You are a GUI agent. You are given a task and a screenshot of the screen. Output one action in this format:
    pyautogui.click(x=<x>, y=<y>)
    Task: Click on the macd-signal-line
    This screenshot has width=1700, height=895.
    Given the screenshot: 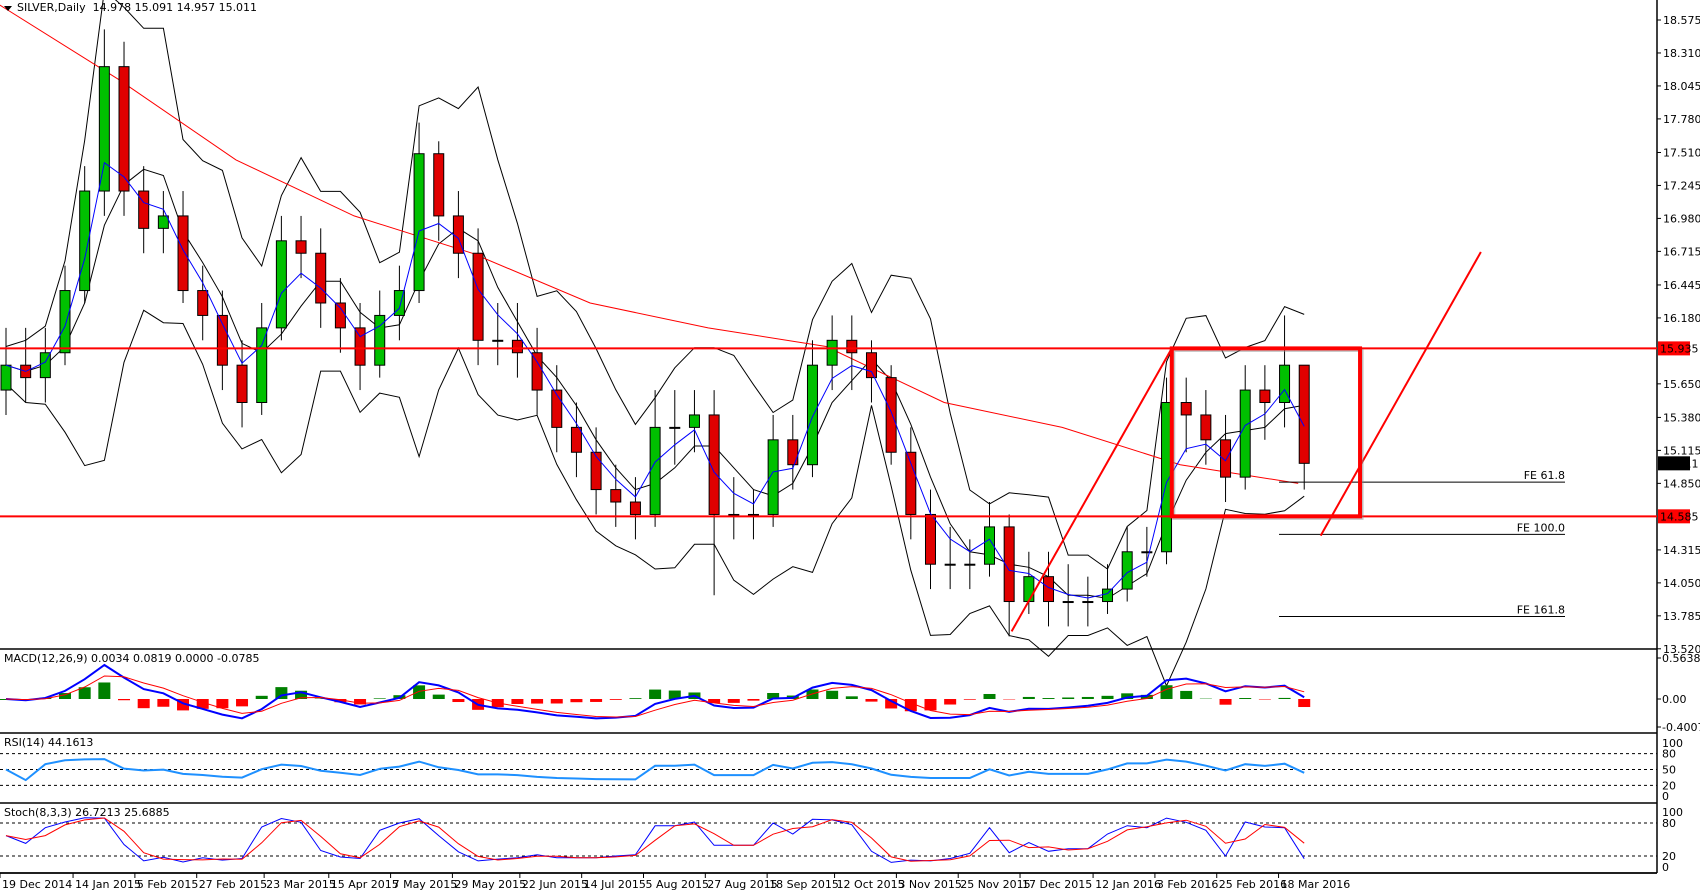 What is the action you would take?
    pyautogui.click(x=655, y=696)
    